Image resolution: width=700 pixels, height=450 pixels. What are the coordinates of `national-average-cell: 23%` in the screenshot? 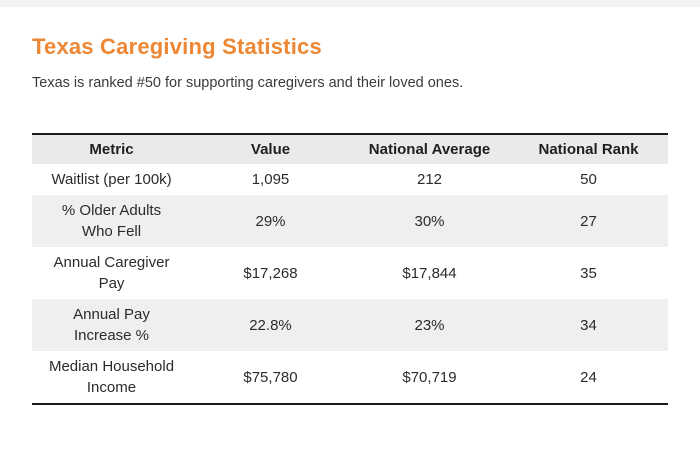 It's located at (429, 325).